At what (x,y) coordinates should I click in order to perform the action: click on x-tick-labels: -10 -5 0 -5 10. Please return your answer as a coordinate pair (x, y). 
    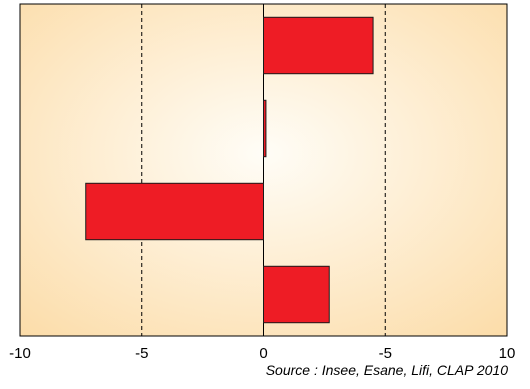
    Looking at the image, I should click on (262, 353).